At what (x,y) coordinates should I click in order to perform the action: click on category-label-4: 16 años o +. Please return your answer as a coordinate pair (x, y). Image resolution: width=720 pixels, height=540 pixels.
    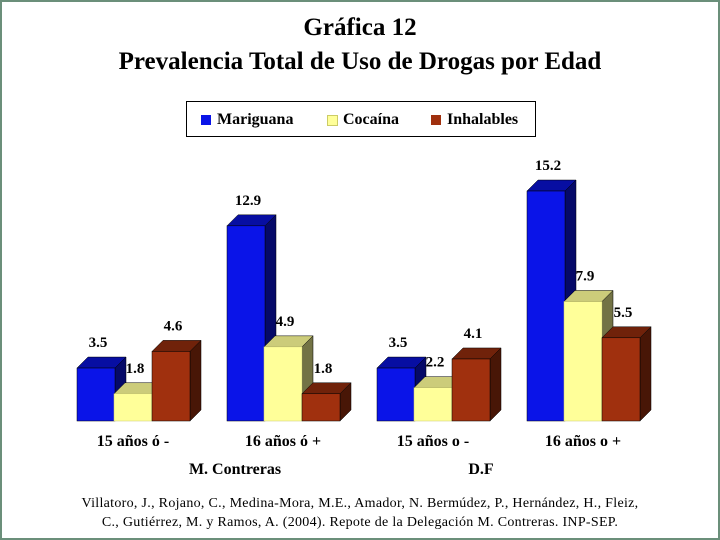
    Looking at the image, I should click on (583, 441).